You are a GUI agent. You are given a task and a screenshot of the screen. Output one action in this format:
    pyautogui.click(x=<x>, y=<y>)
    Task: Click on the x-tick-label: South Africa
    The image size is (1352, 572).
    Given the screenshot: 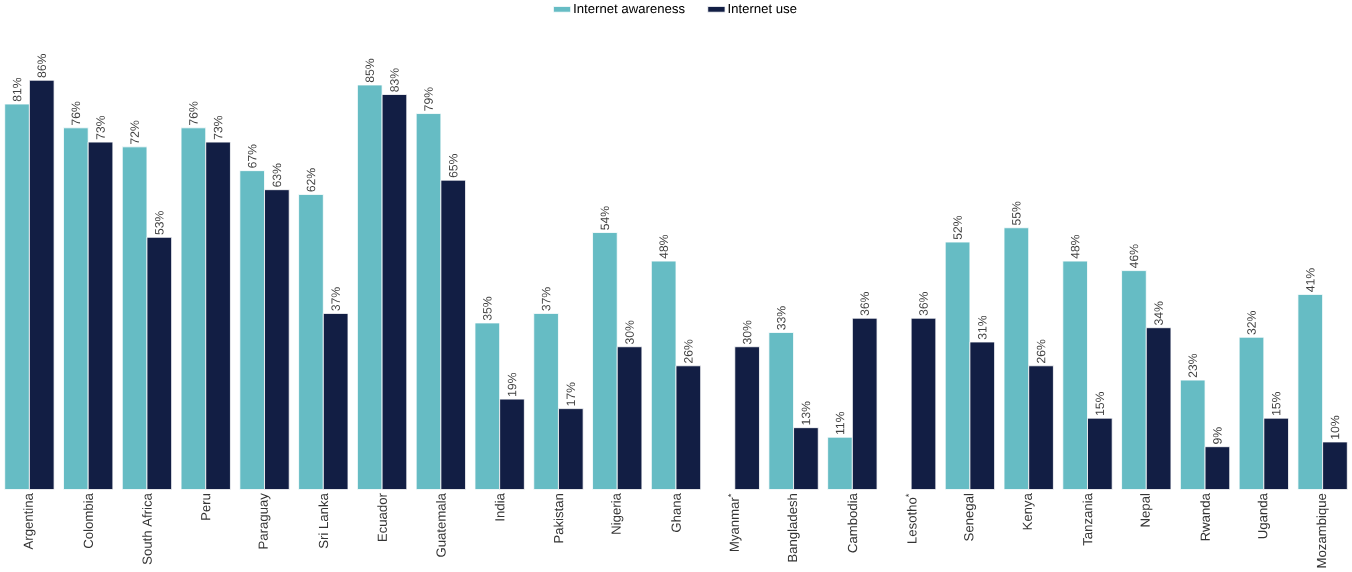 What is the action you would take?
    pyautogui.click(x=147, y=529)
    